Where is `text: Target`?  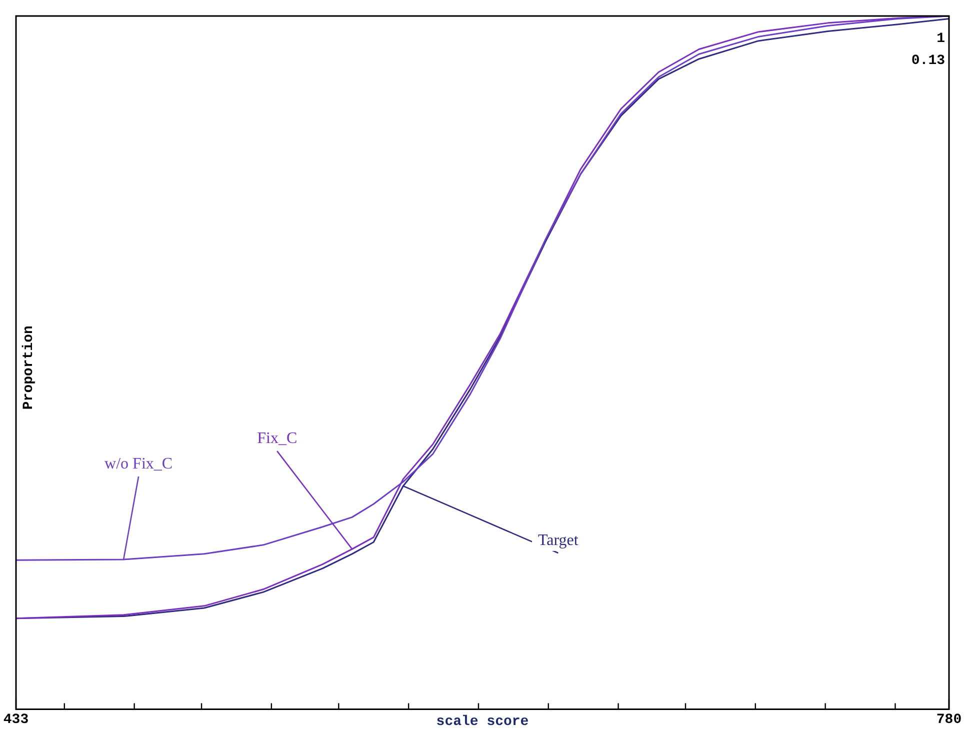 text: Target is located at coordinates (558, 540).